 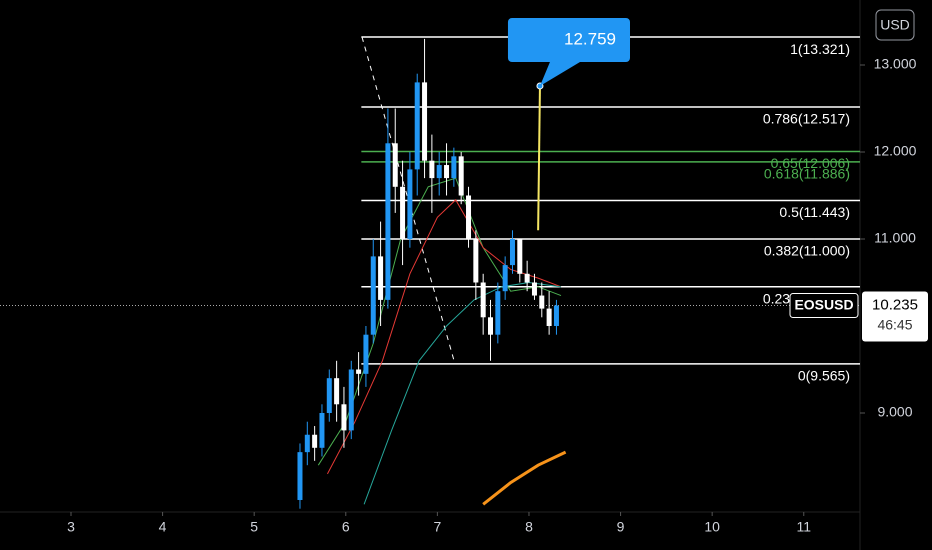 What do you see at coordinates (163, 527) in the screenshot?
I see `x-tick-label: 4` at bounding box center [163, 527].